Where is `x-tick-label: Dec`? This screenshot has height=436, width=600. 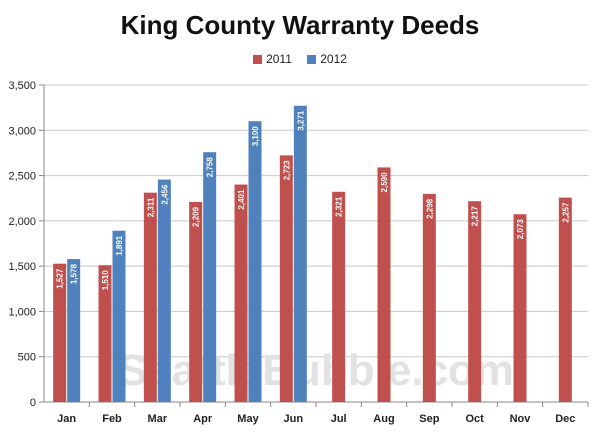
x-tick-label: Dec is located at coordinates (565, 419).